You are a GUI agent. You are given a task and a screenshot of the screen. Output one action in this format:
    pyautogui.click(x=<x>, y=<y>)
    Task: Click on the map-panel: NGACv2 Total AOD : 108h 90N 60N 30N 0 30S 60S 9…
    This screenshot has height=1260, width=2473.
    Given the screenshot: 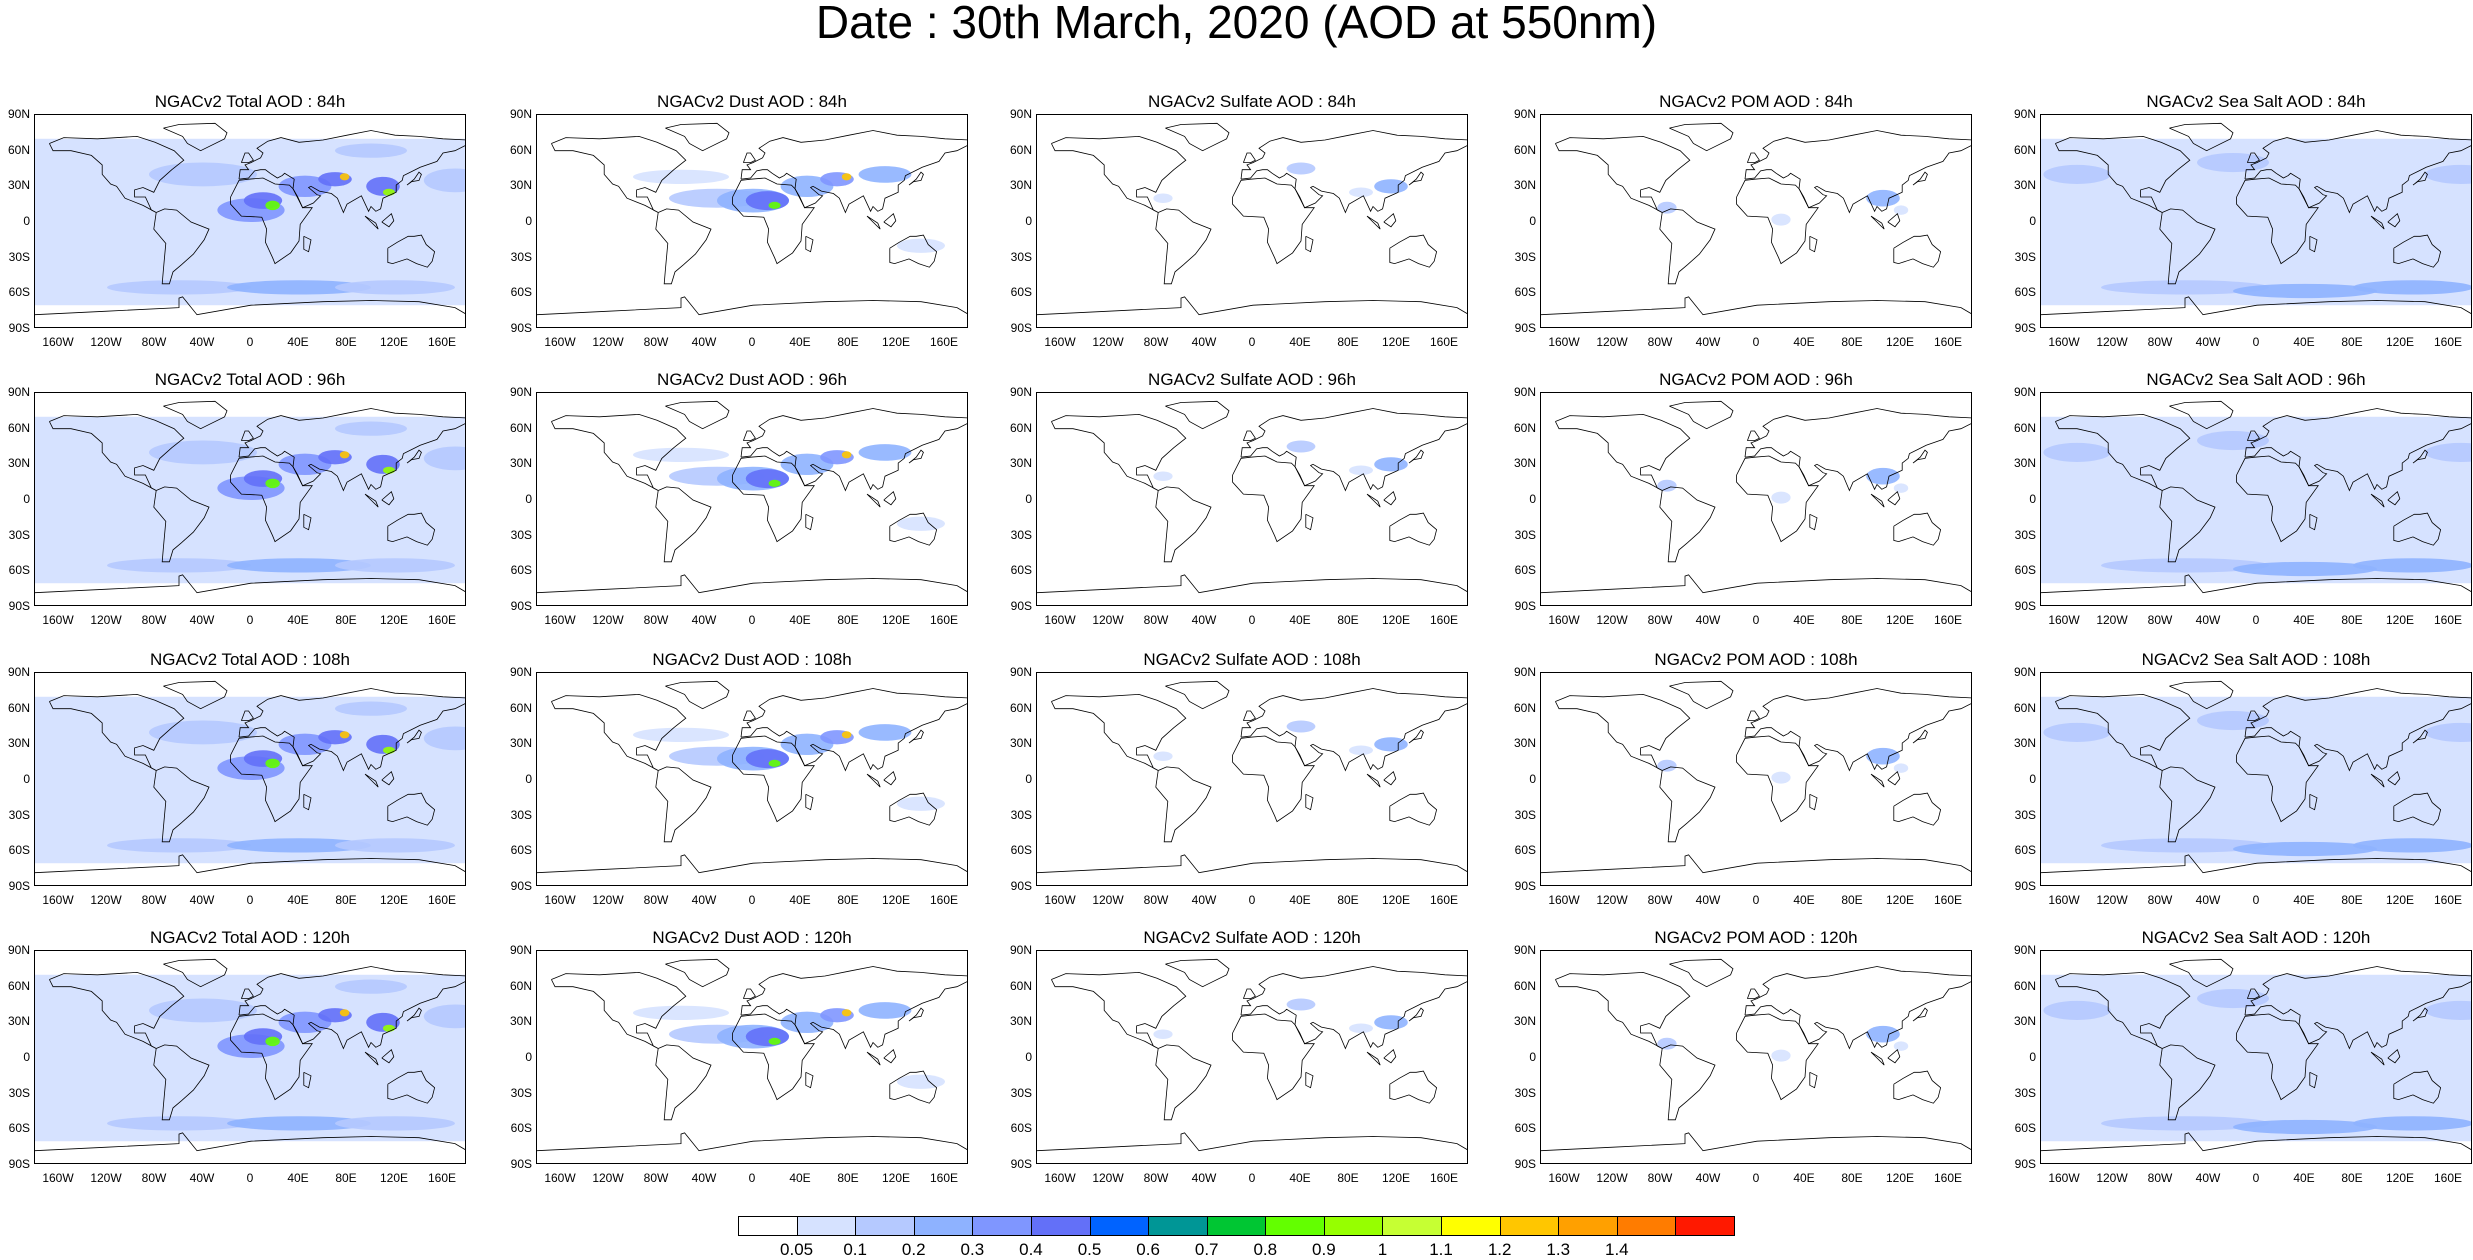 What is the action you would take?
    pyautogui.click(x=250, y=790)
    